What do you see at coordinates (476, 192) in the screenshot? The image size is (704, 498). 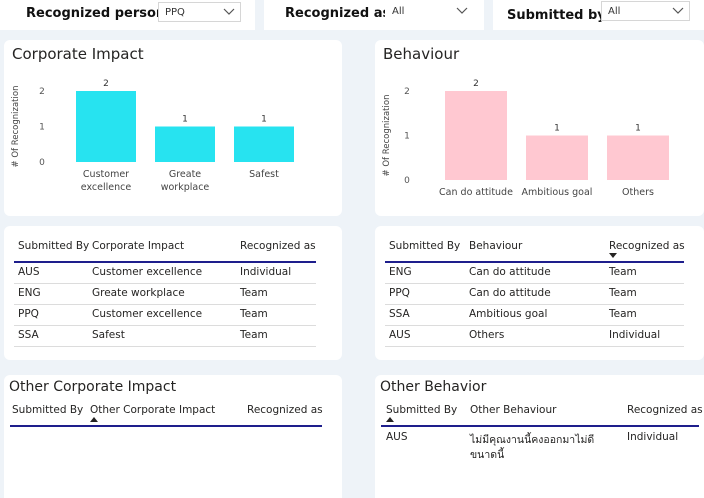 I see `x-tick-label: Can do attitude` at bounding box center [476, 192].